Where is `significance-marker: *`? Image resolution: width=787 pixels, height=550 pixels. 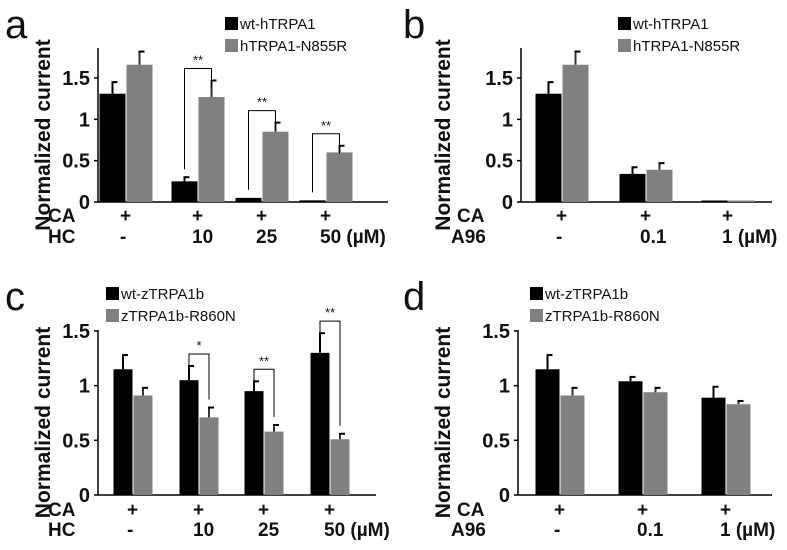
significance-marker: * is located at coordinates (198, 345).